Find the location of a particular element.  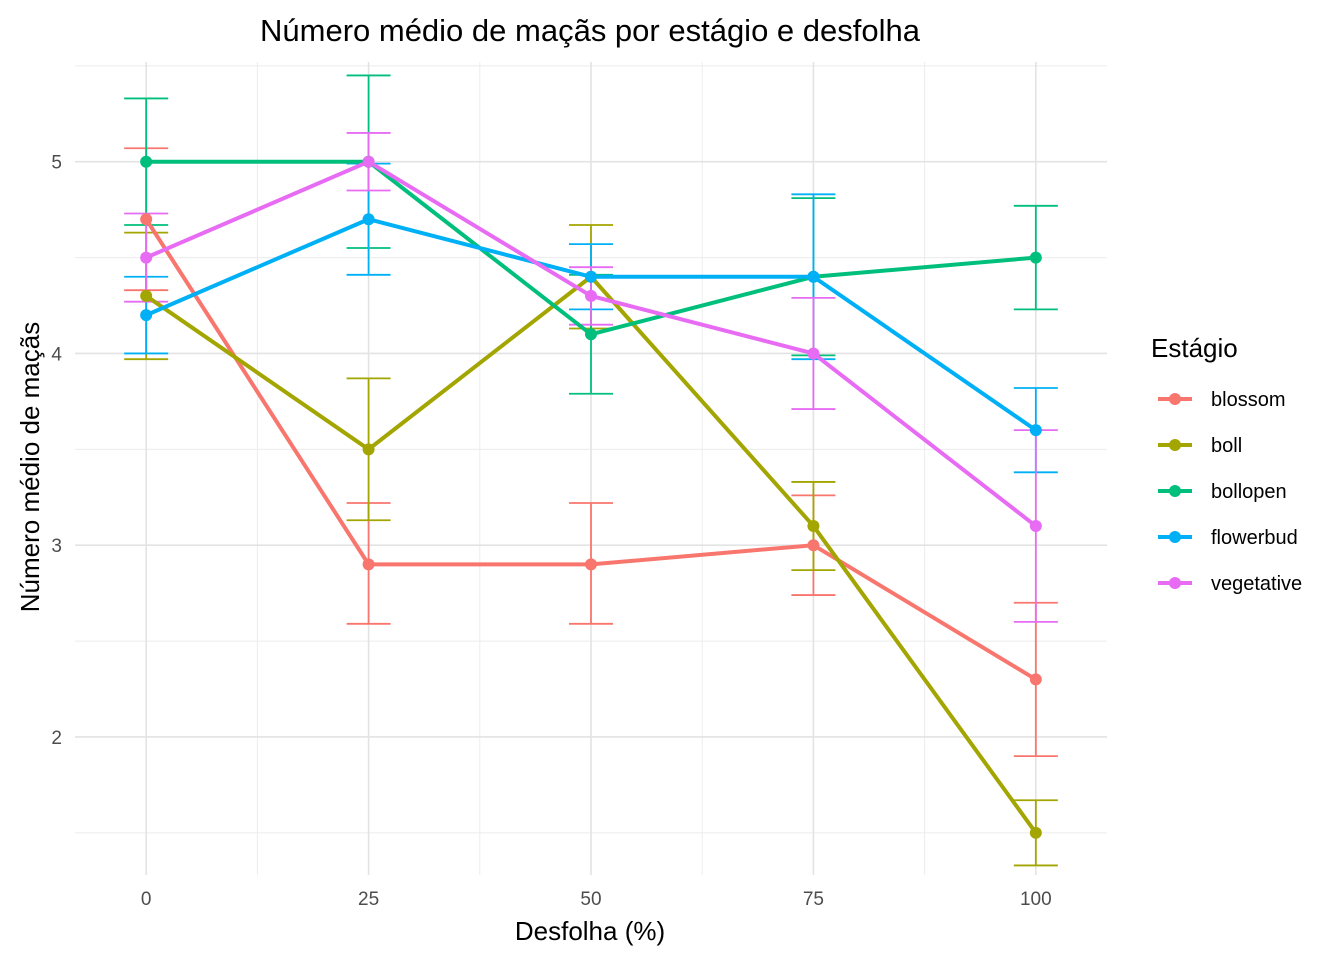

legend-item-boll: boll is located at coordinates (1200, 446).